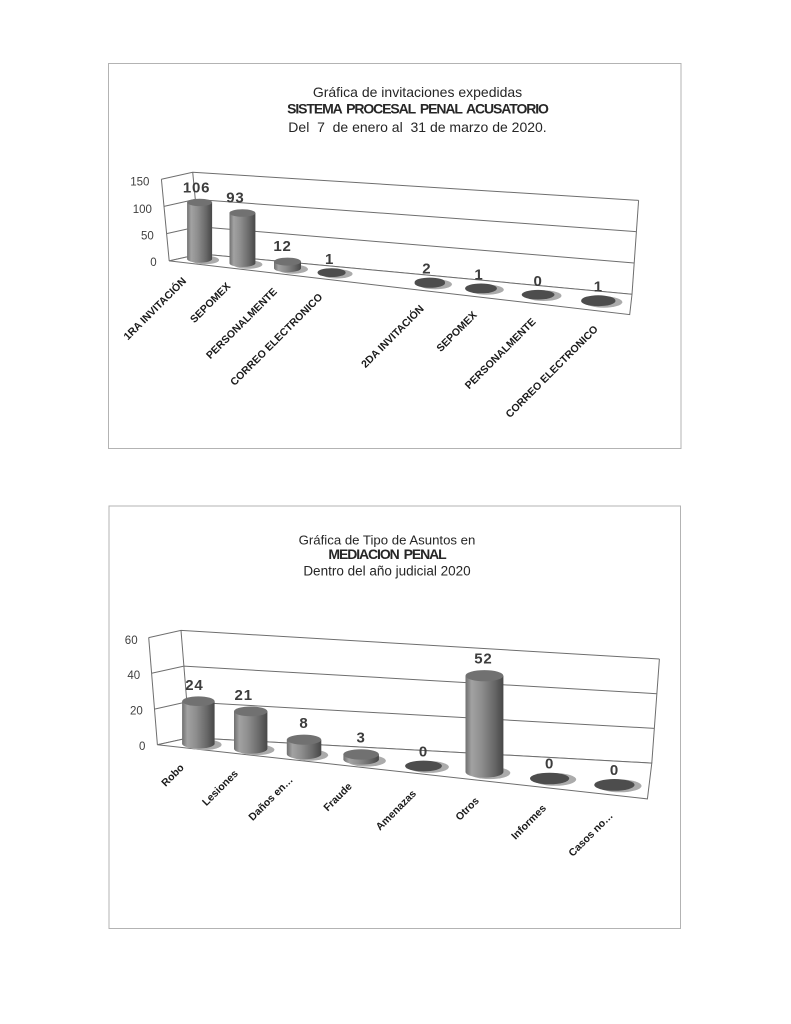  What do you see at coordinates (235, 198) in the screenshot?
I see `svg-text: 93` at bounding box center [235, 198].